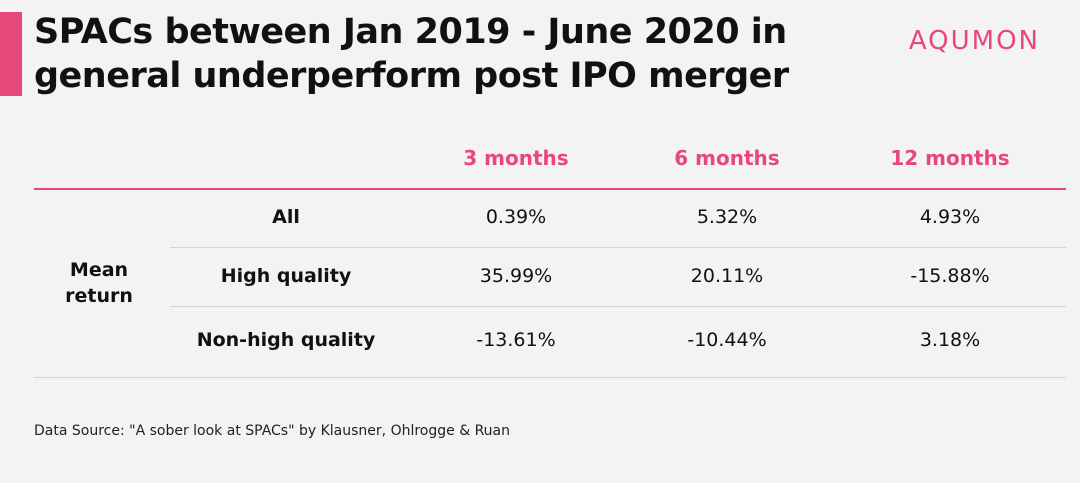  Describe the element at coordinates (99, 283) in the screenshot. I see `row-group-label: Mean return` at that location.